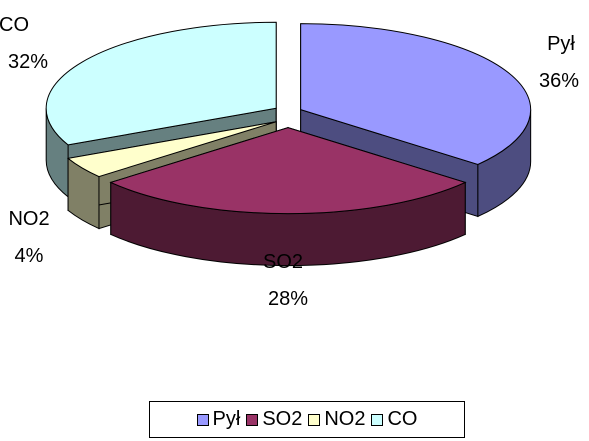 The image size is (589, 441). I want to click on legend-label-pyl: Pył, so click(226, 419).